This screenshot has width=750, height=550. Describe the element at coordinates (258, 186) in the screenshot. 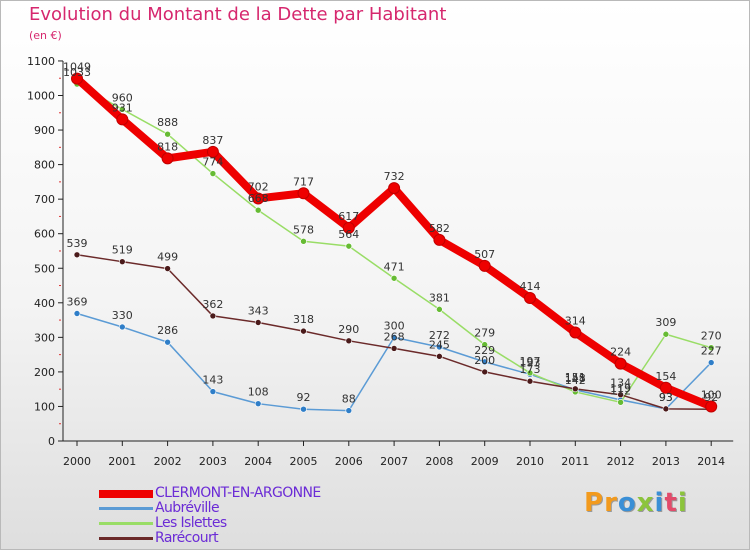

I see `data-label: 702` at that location.